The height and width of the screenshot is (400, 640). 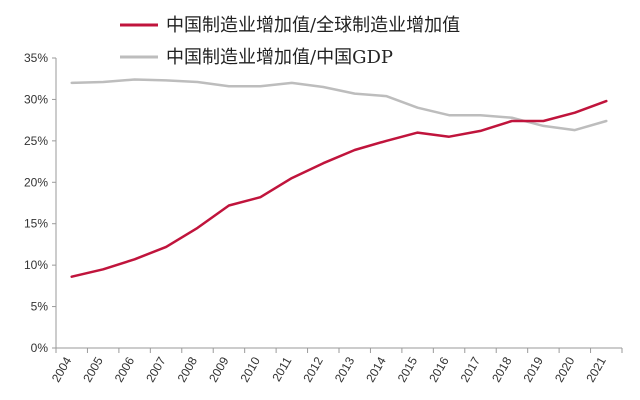 I want to click on x-tick-label: 2019, so click(x=534, y=369).